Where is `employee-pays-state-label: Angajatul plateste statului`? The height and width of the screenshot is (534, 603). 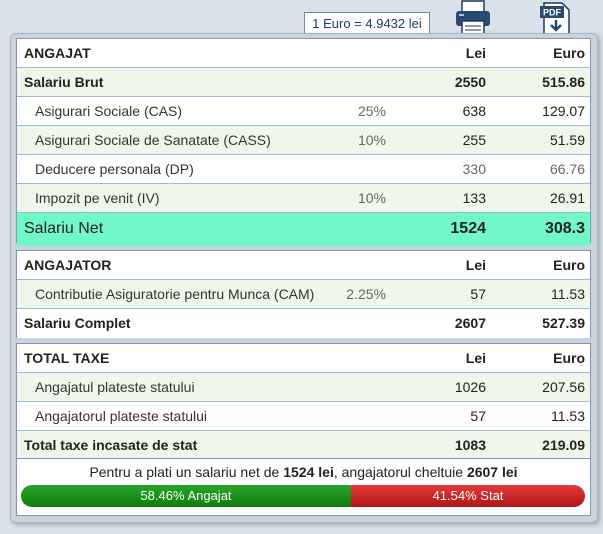 employee-pays-state-label: Angajatul plateste statului is located at coordinates (115, 387).